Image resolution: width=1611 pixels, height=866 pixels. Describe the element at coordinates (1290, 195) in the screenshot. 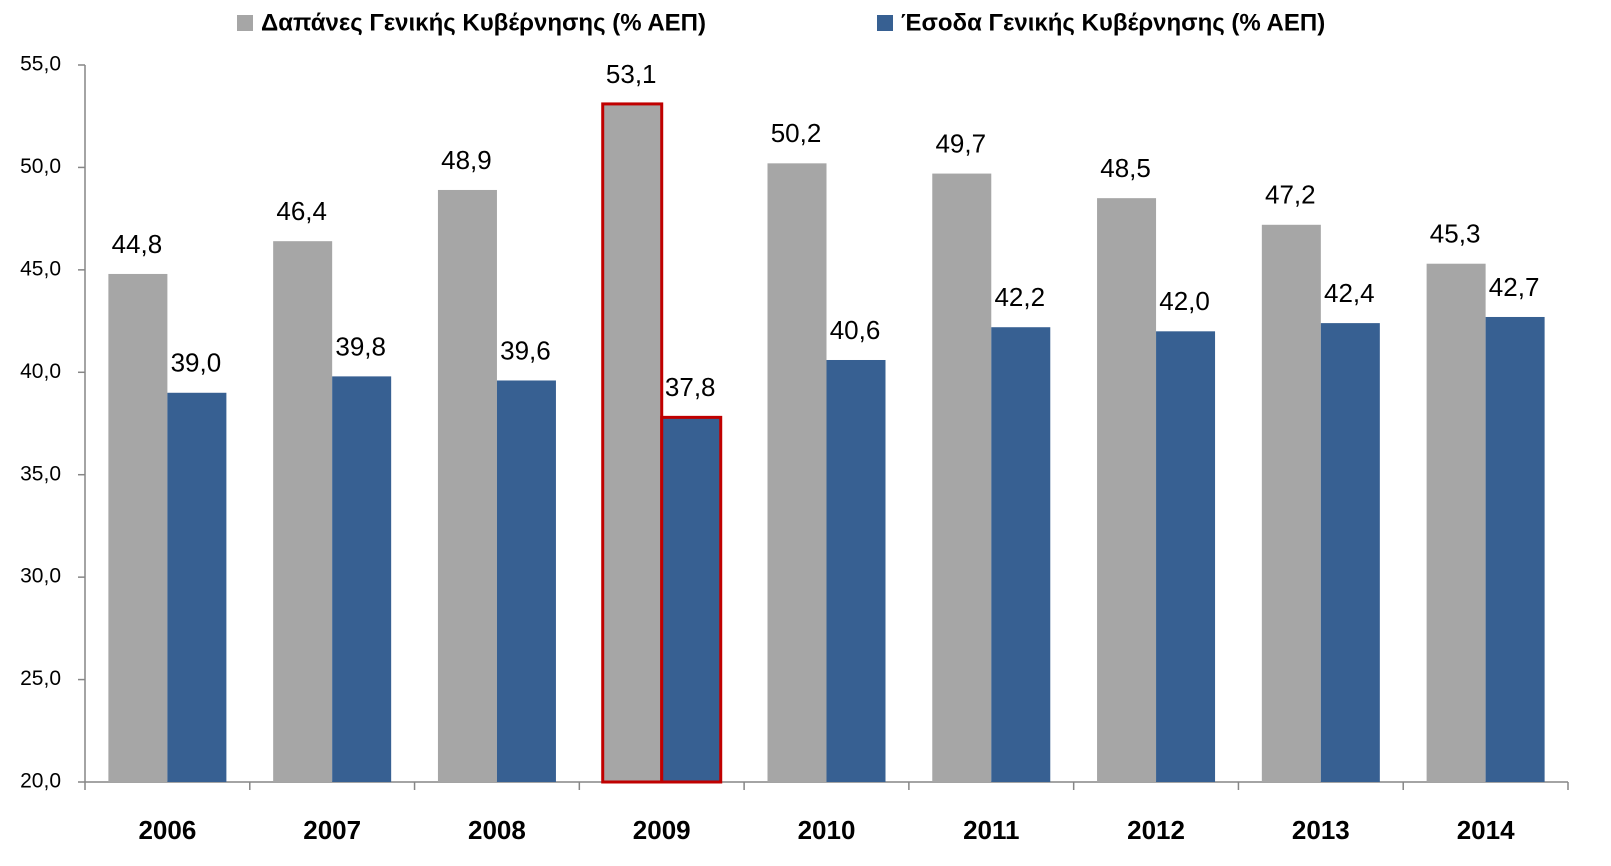

I see `value-label: 47,2` at that location.